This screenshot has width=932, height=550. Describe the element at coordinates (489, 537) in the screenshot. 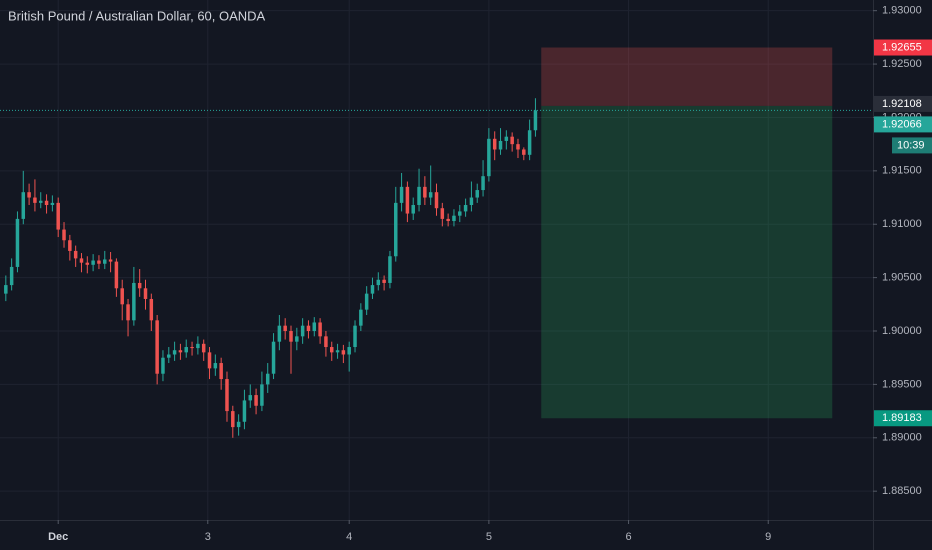

I see `x-tick-label: 5` at that location.